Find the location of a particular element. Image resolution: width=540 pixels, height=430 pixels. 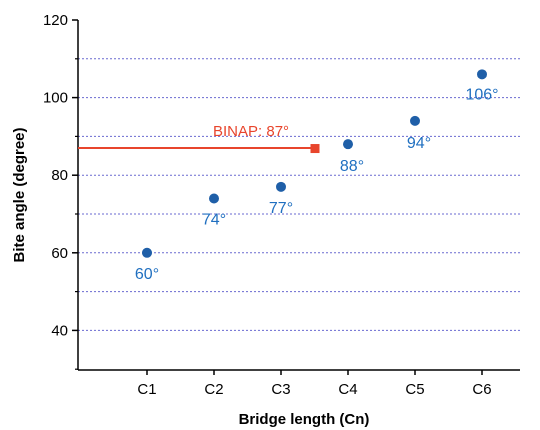

y-tick-label: 100 is located at coordinates (55, 98).